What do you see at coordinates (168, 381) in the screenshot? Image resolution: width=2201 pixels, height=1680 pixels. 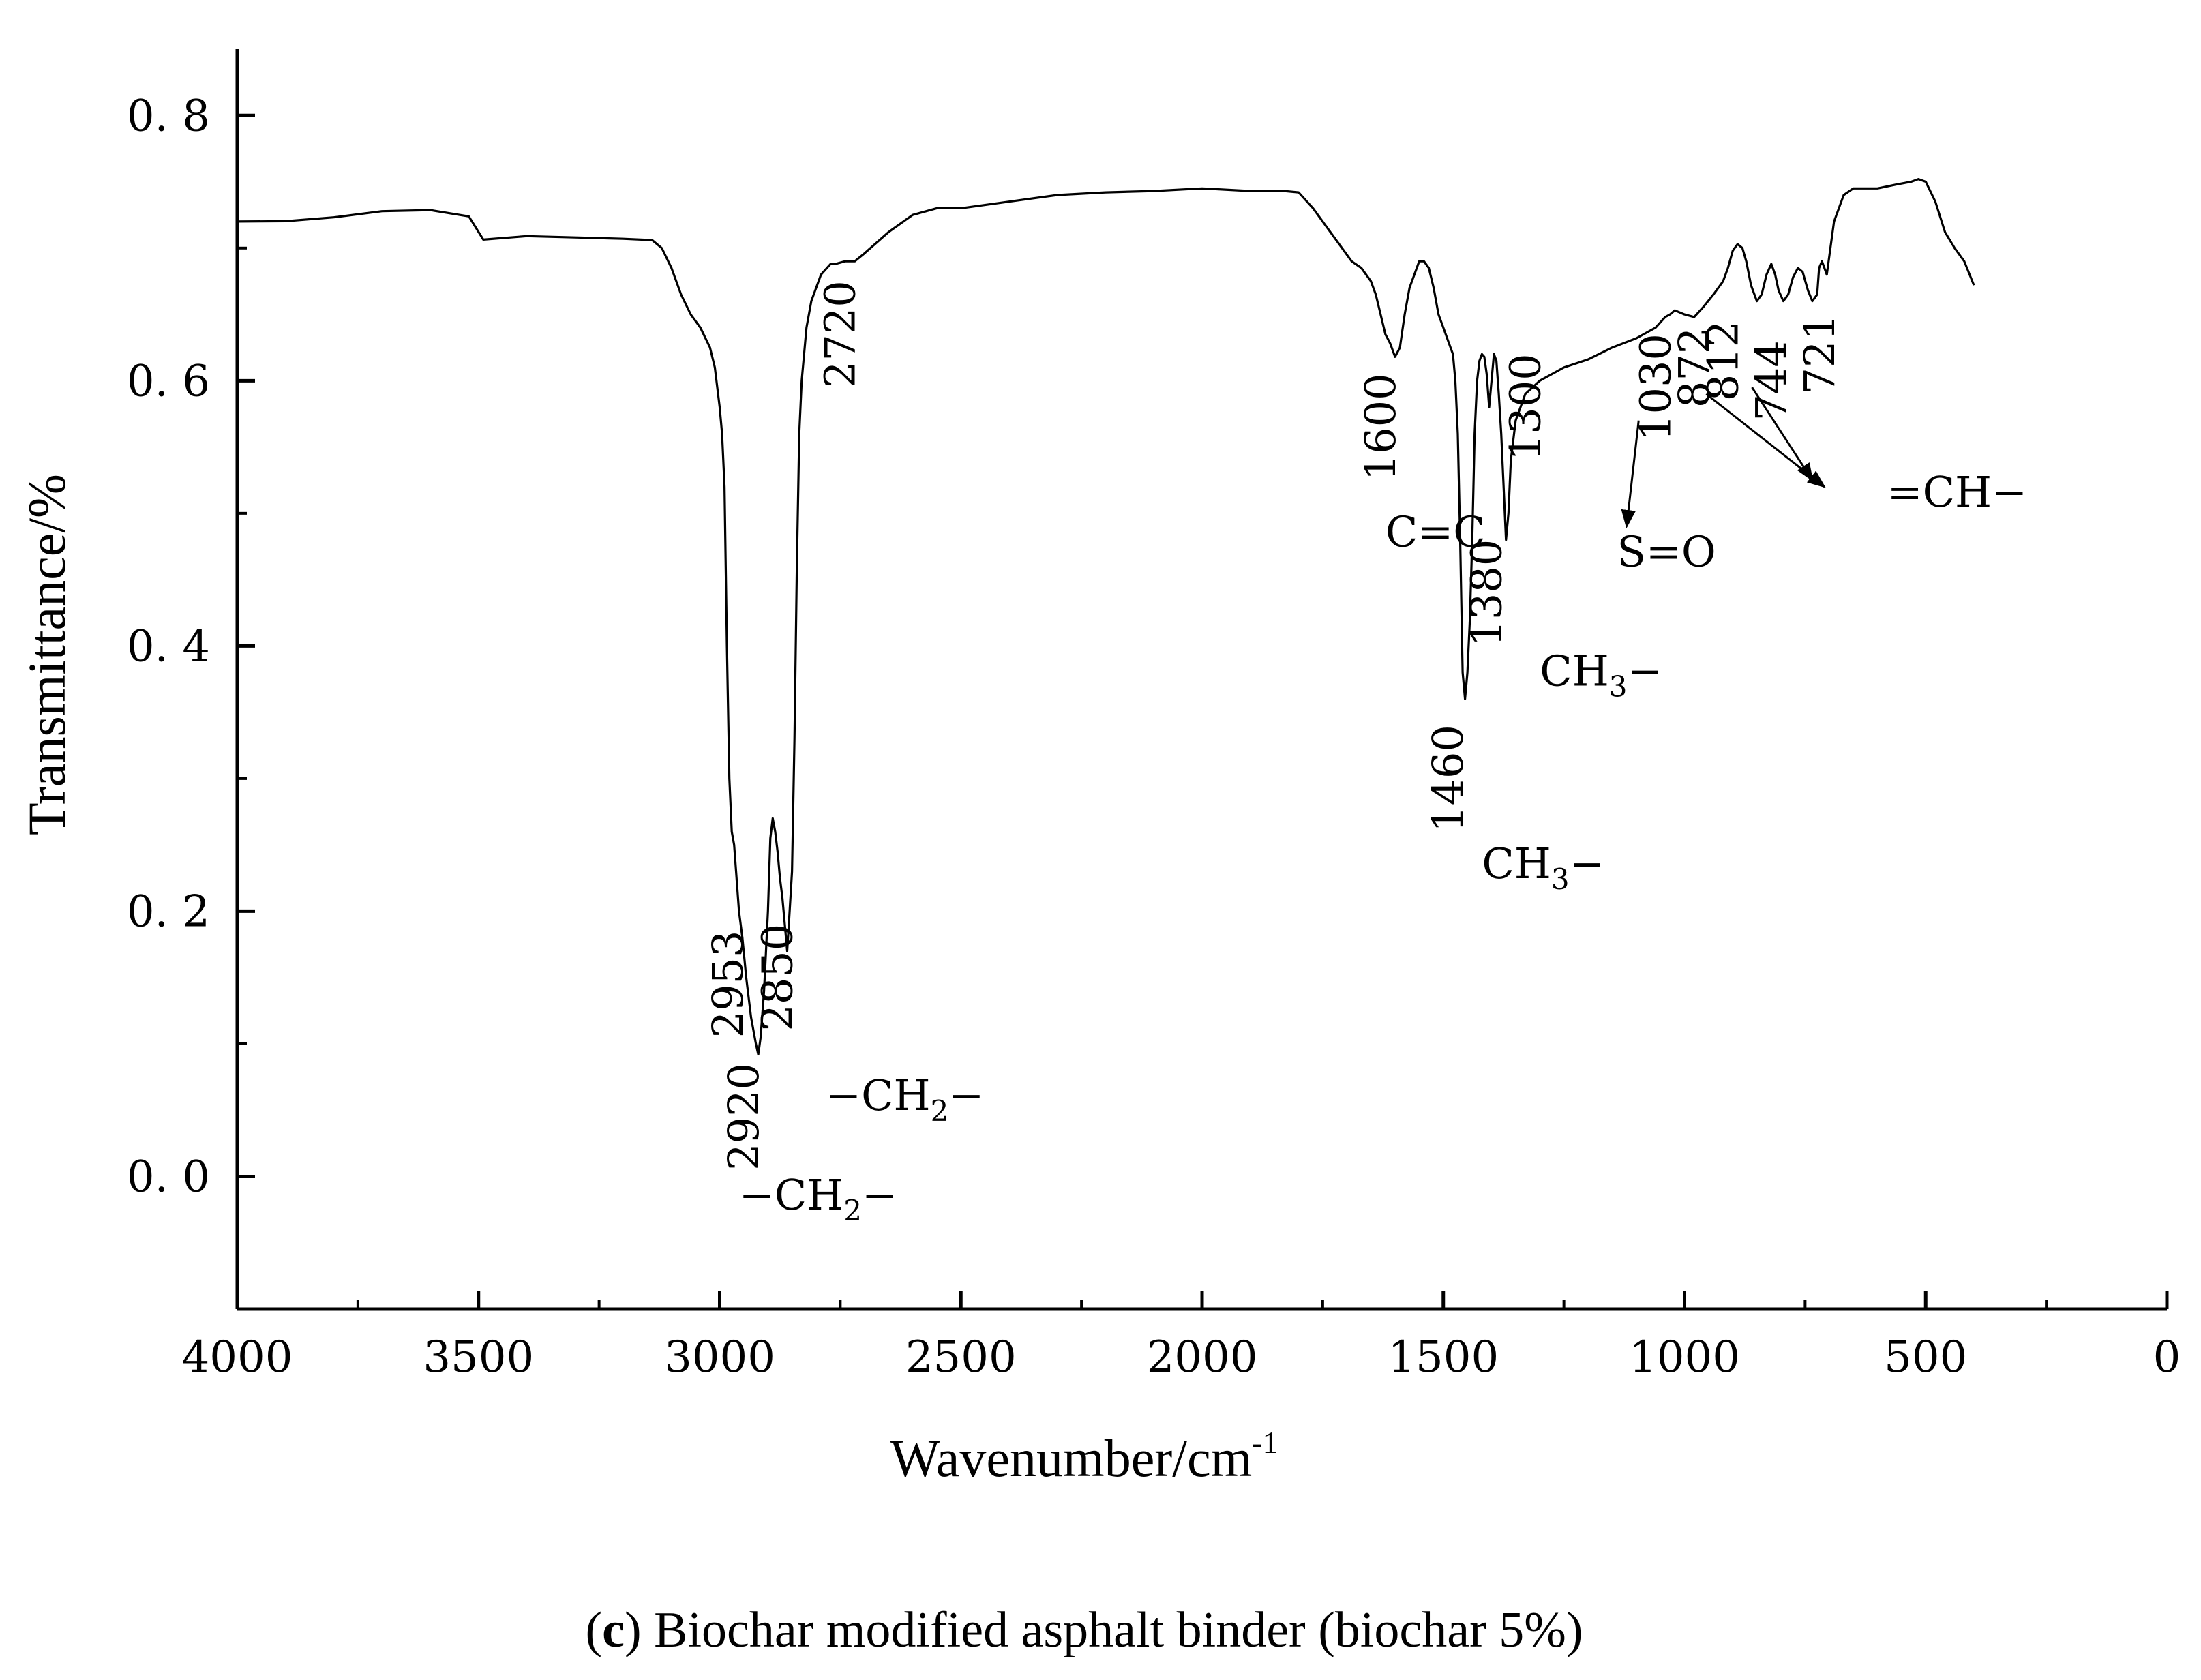 I see `y-tick-label: 0. 6` at bounding box center [168, 381].